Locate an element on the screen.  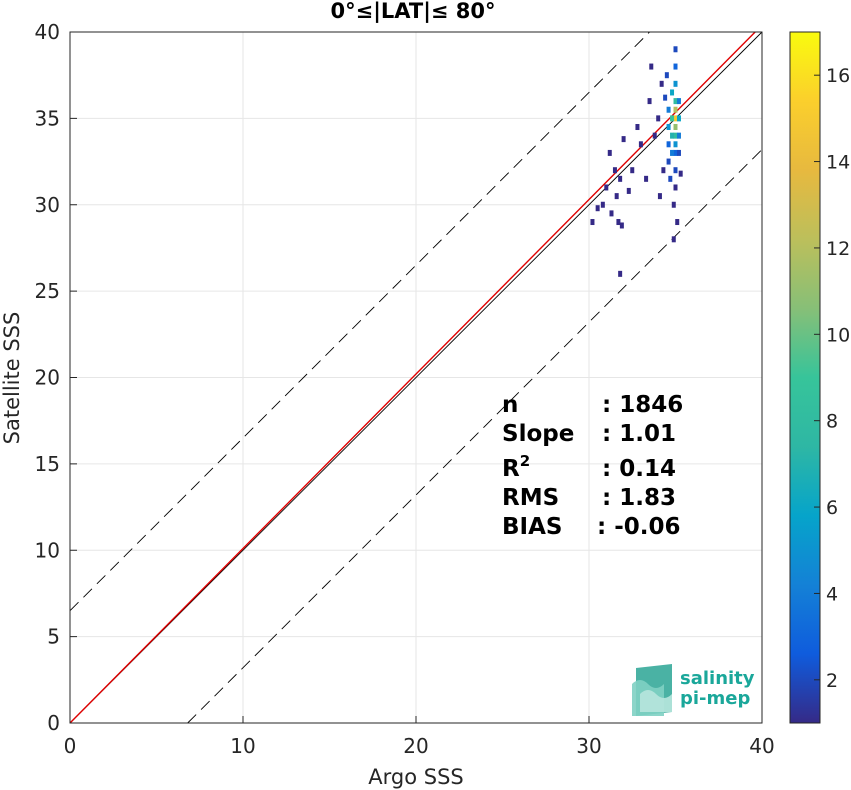
colorbar-tick-label: 8 is located at coordinates (832, 422).